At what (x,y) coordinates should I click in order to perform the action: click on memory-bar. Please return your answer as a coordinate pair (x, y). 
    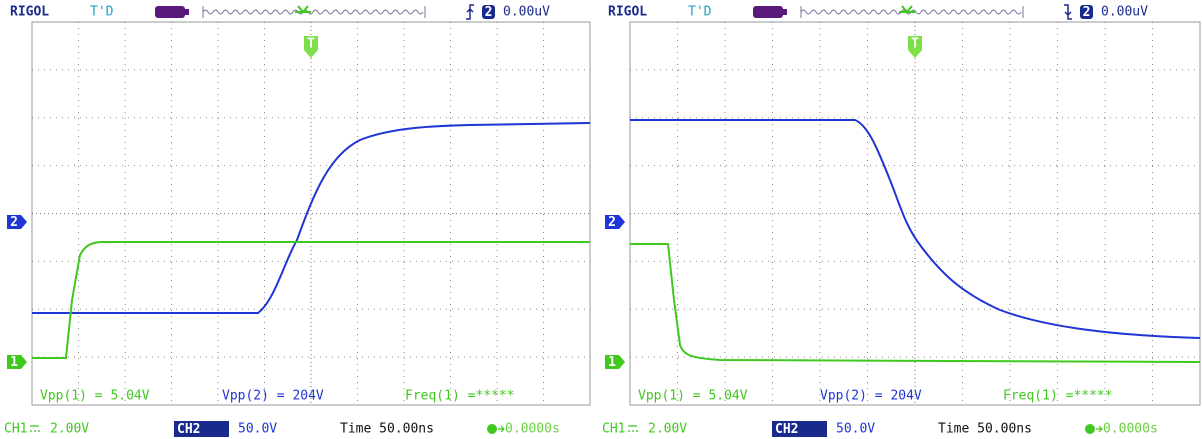
    Looking at the image, I should click on (314, 12).